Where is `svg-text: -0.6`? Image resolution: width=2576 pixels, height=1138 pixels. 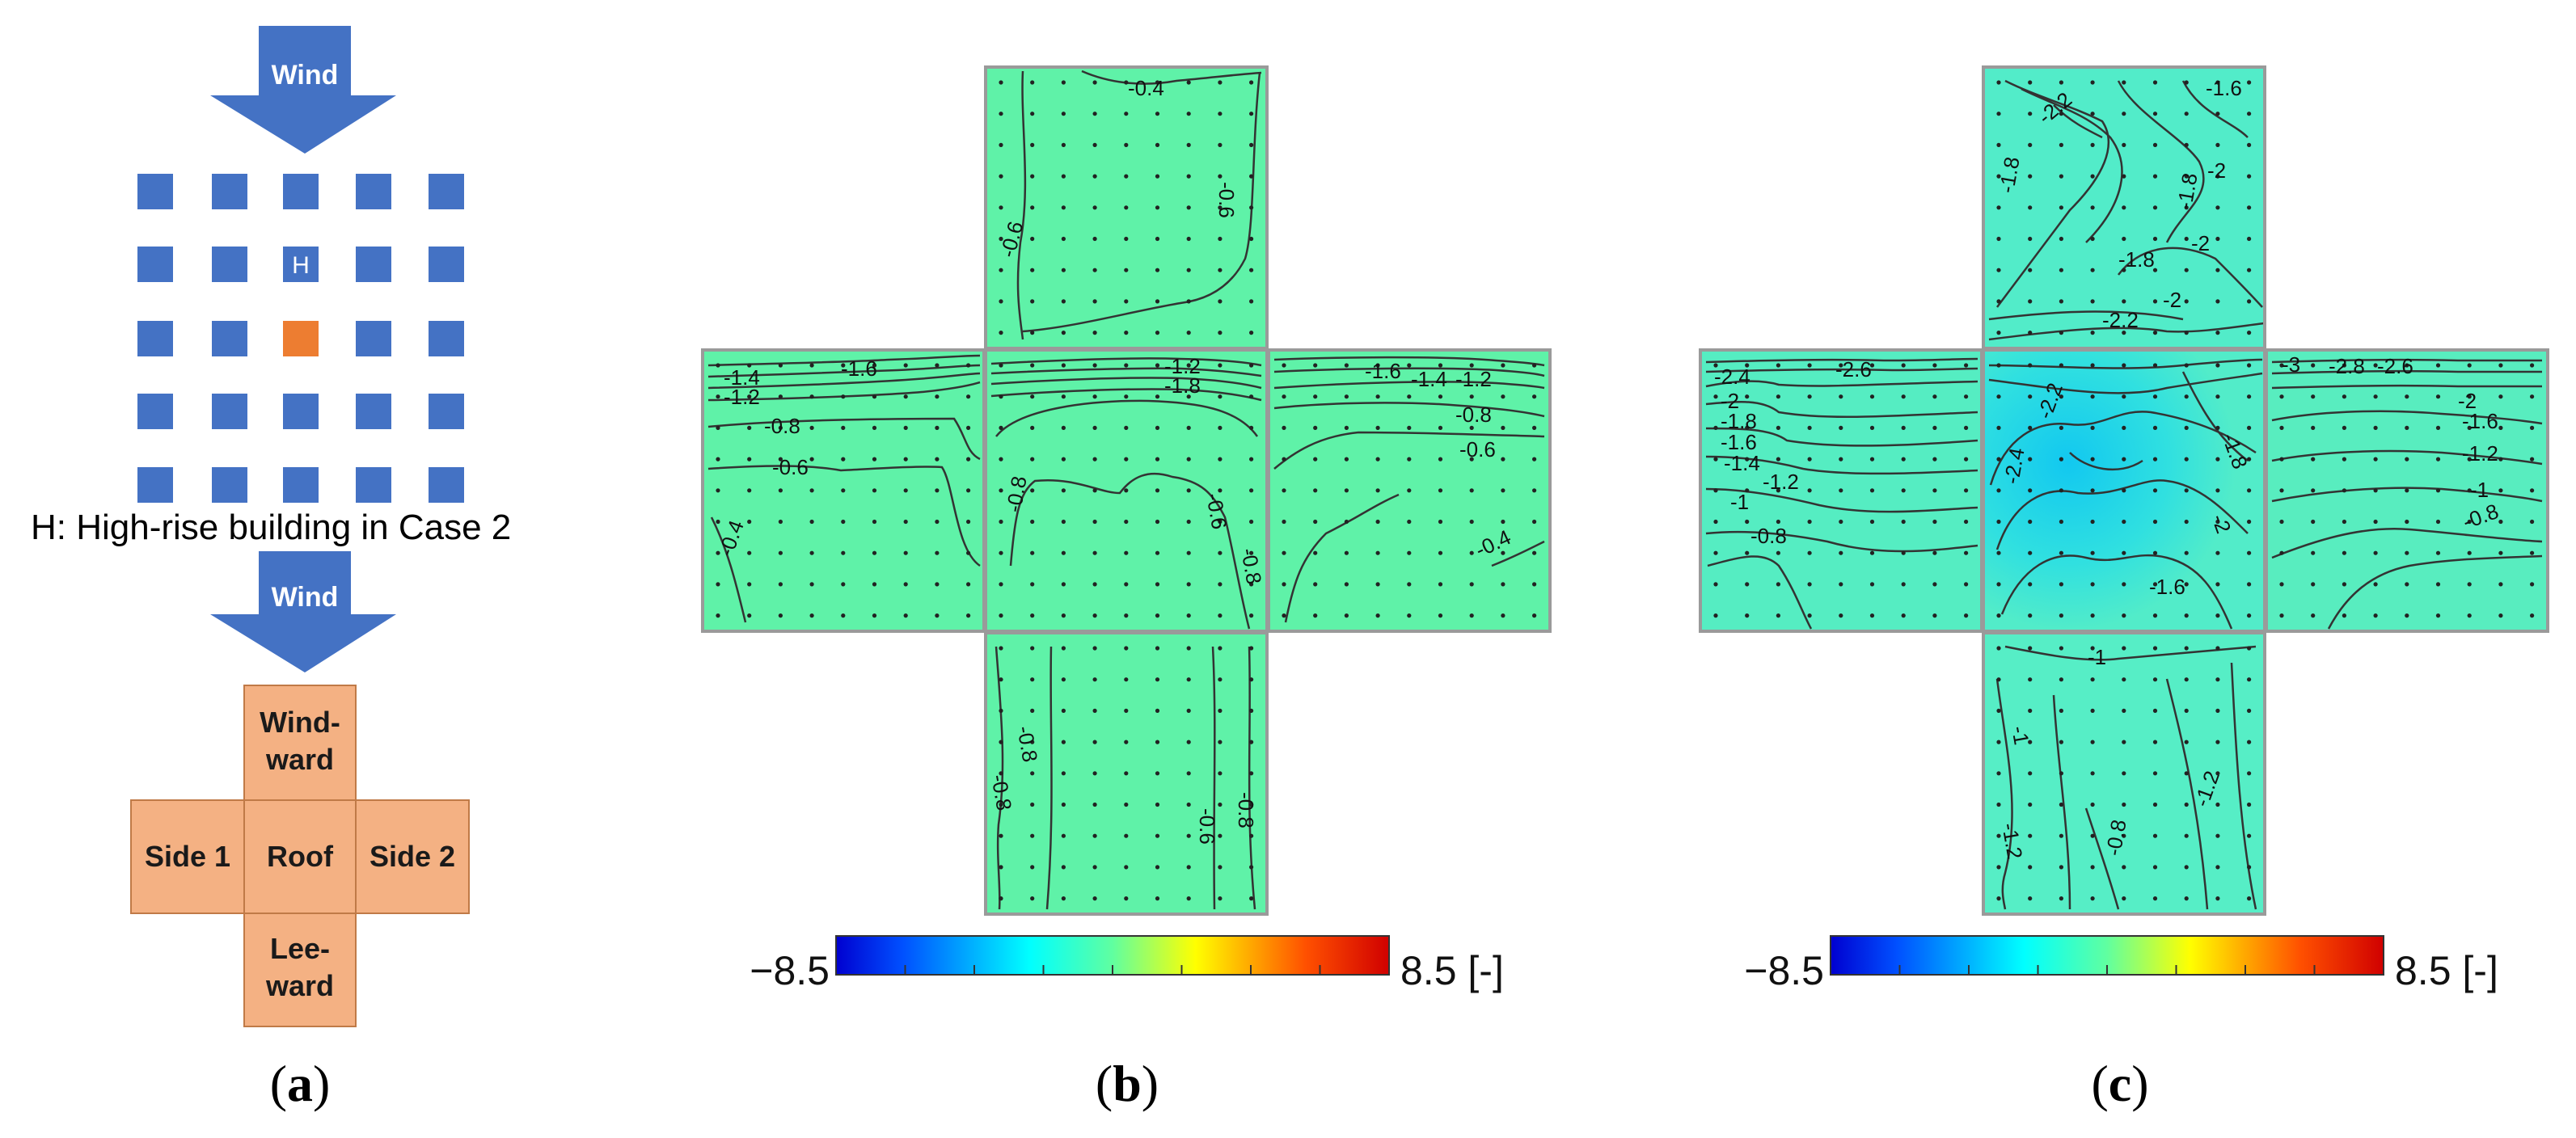
svg-text: -0.6 is located at coordinates (1477, 449).